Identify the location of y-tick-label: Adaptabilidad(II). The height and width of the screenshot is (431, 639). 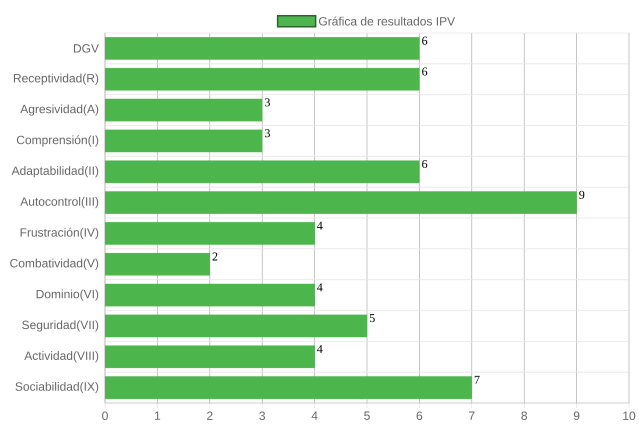
(55, 172).